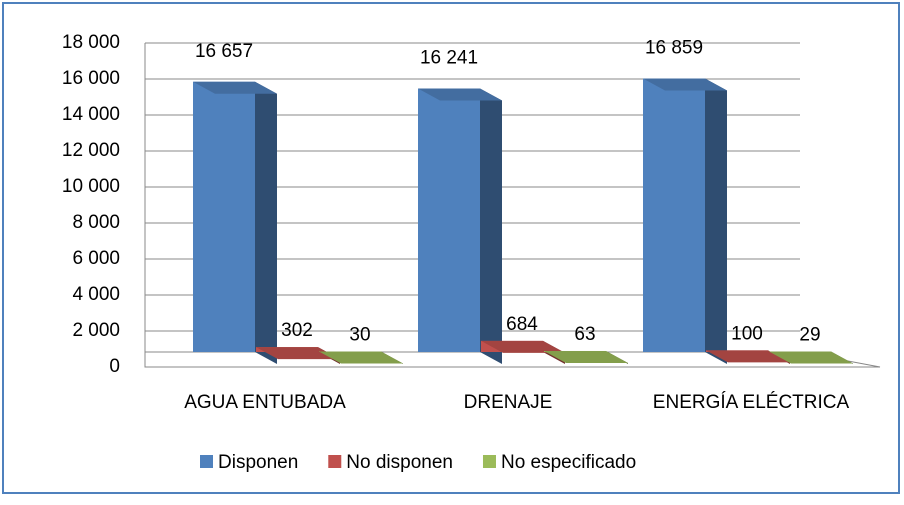  Describe the element at coordinates (91, 114) in the screenshot. I see `y-tick-label: 14 000` at that location.